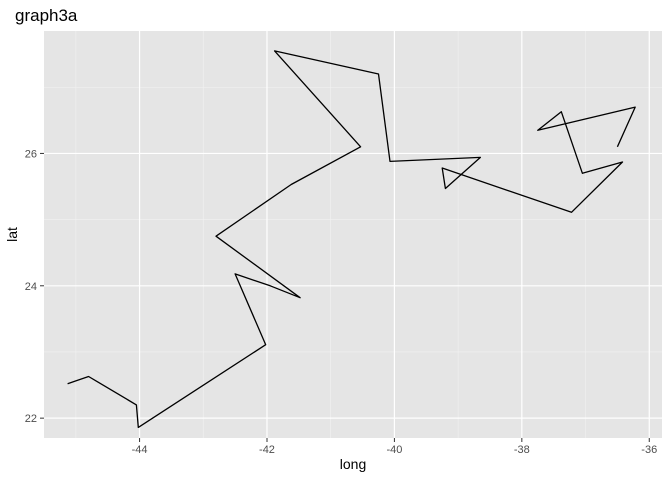 This screenshot has height=480, width=672. Describe the element at coordinates (353, 464) in the screenshot. I see `x-axis-title: long` at that location.